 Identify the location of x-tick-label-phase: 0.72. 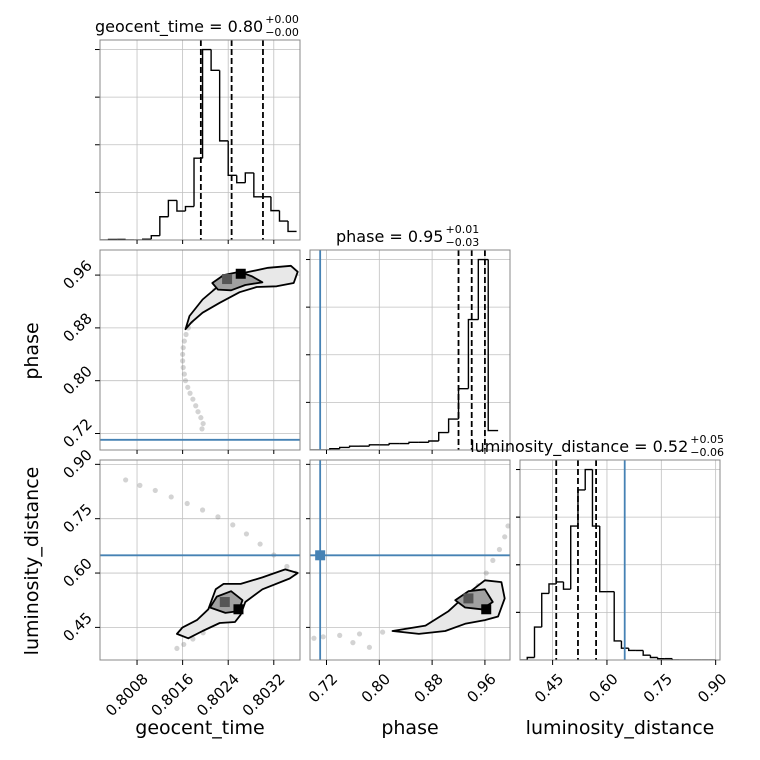
(323, 688).